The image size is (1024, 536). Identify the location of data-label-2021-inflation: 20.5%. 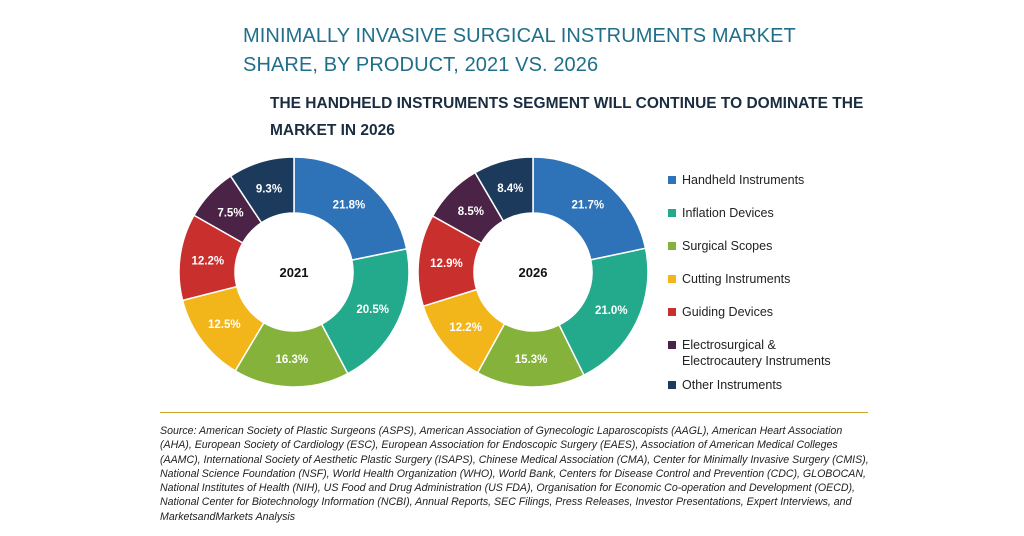
(372, 310).